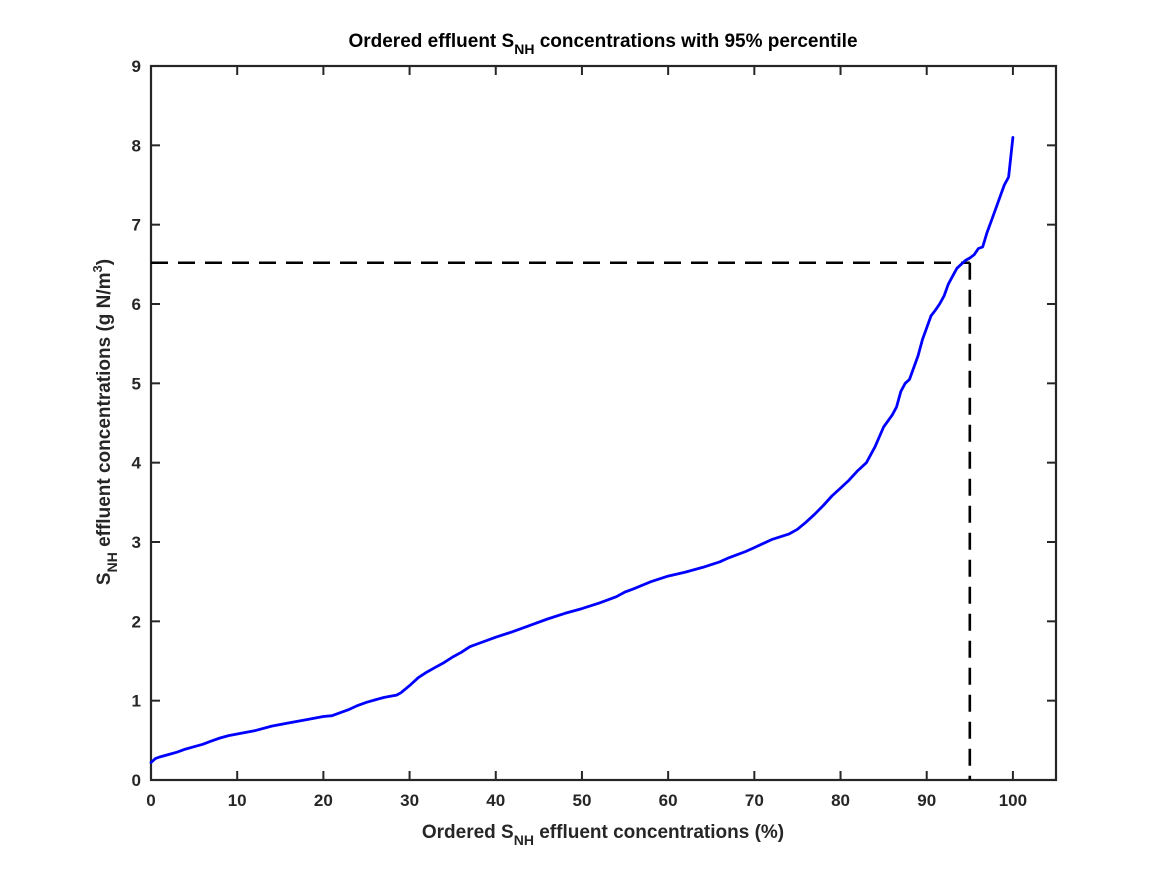 This screenshot has width=1167, height=875. What do you see at coordinates (468, 832) in the screenshot?
I see `x-axis-label-prefix: Ordered S` at bounding box center [468, 832].